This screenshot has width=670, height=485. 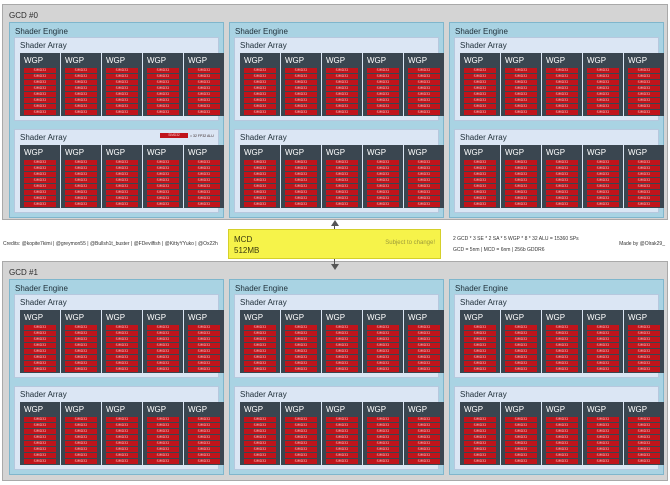 What do you see at coordinates (335, 223) in the screenshot?
I see `arrow-up-icon` at bounding box center [335, 223].